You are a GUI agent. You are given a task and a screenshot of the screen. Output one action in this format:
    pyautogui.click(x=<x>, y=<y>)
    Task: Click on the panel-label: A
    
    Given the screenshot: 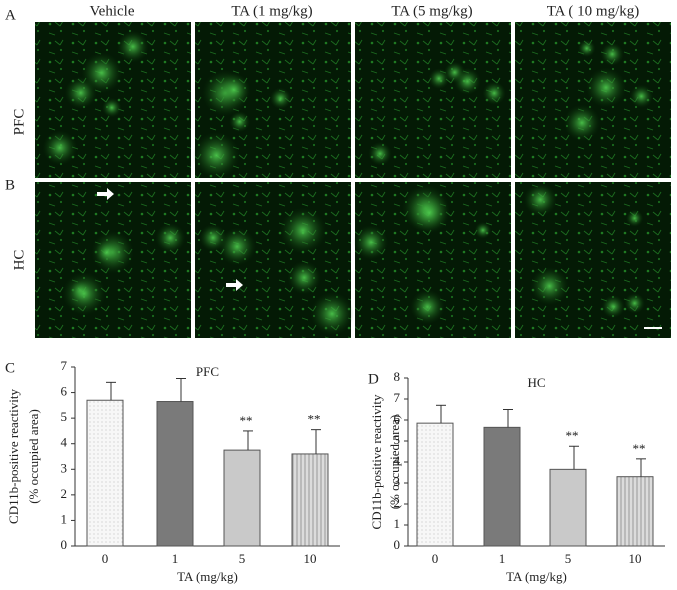 What is the action you would take?
    pyautogui.click(x=10, y=15)
    